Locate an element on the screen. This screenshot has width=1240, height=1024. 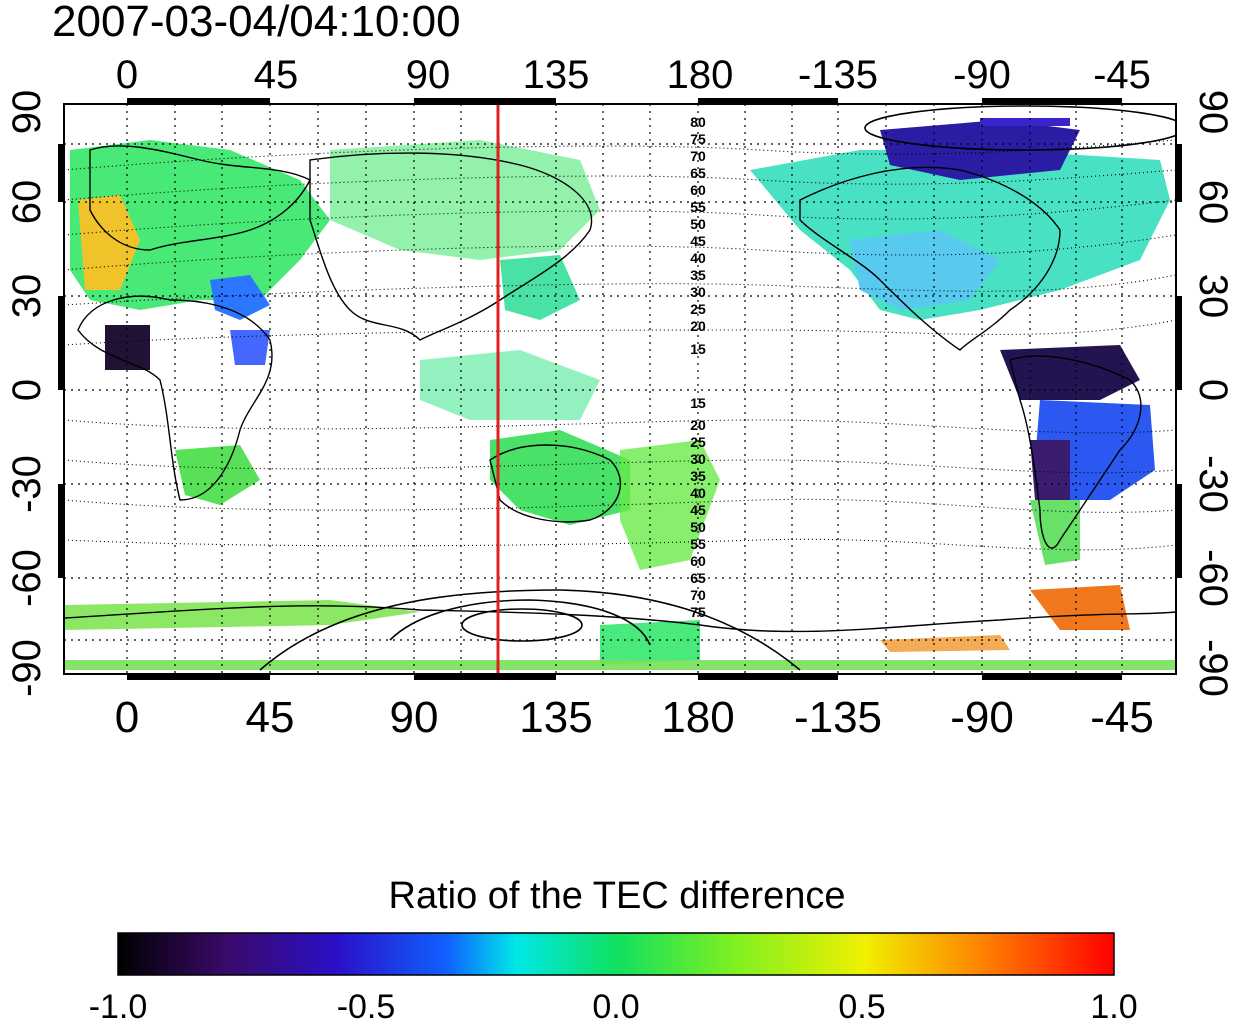
contour-label: 80 is located at coordinates (698, 122).